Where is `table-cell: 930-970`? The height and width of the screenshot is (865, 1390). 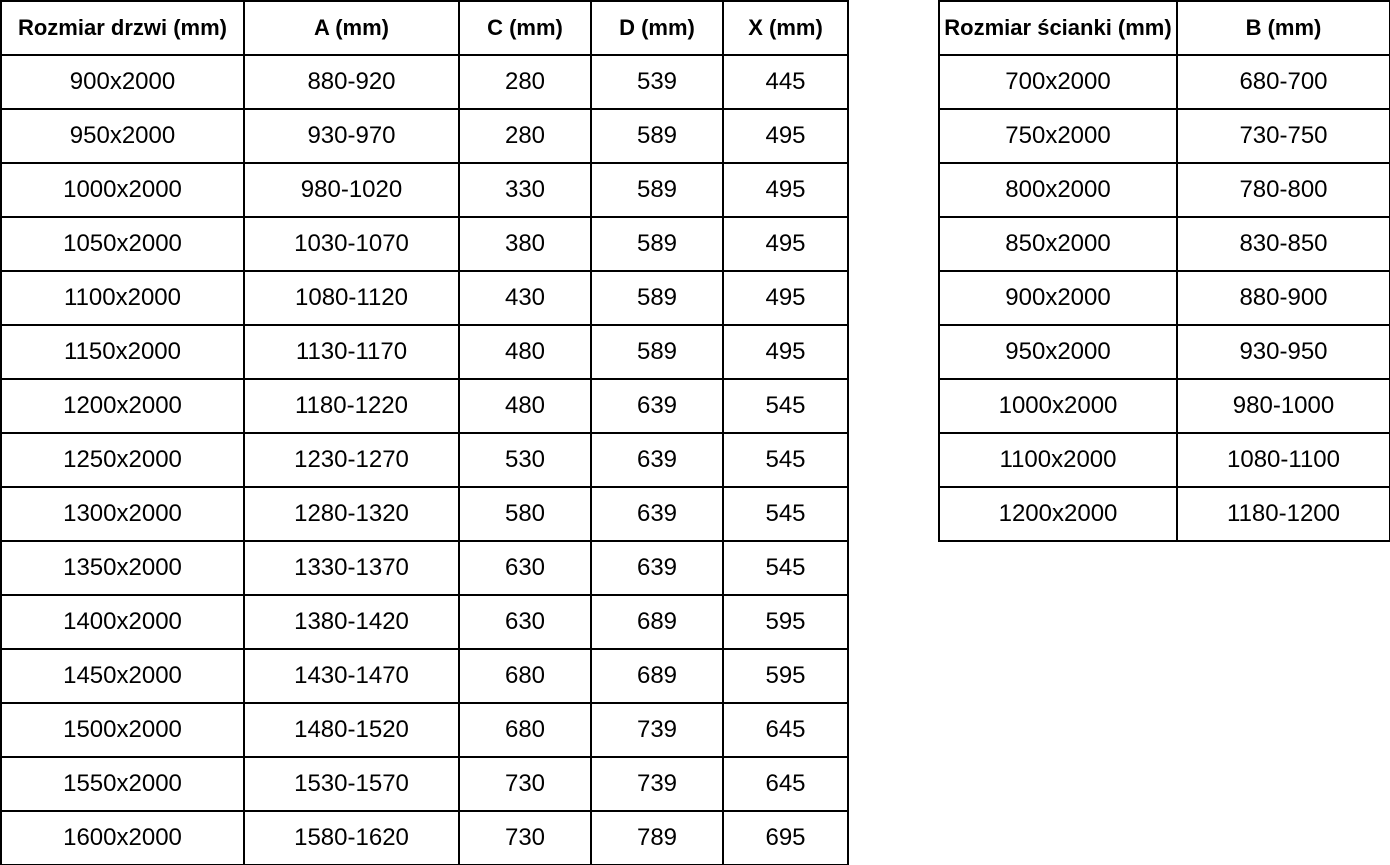 table-cell: 930-970 is located at coordinates (351, 136).